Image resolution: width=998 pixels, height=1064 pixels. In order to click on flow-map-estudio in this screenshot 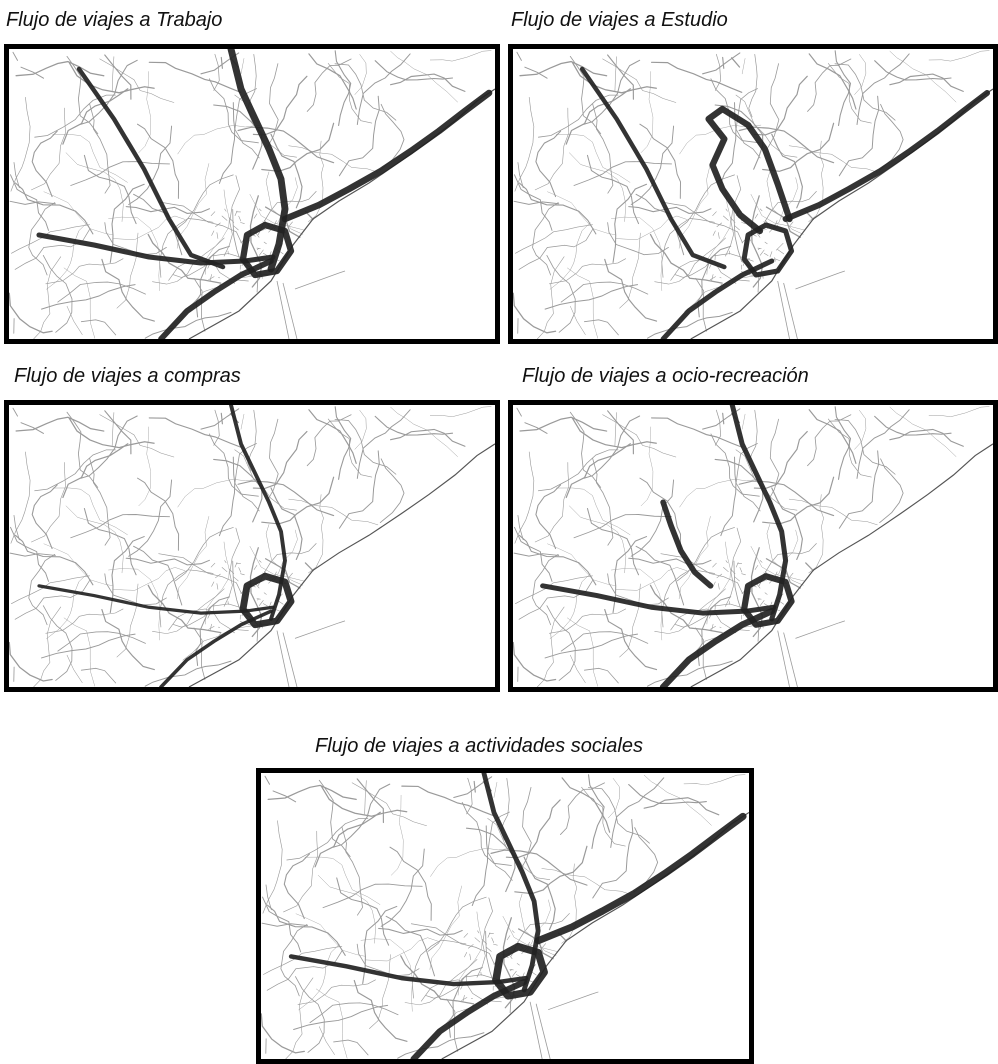, I will do `click(753, 194)`.